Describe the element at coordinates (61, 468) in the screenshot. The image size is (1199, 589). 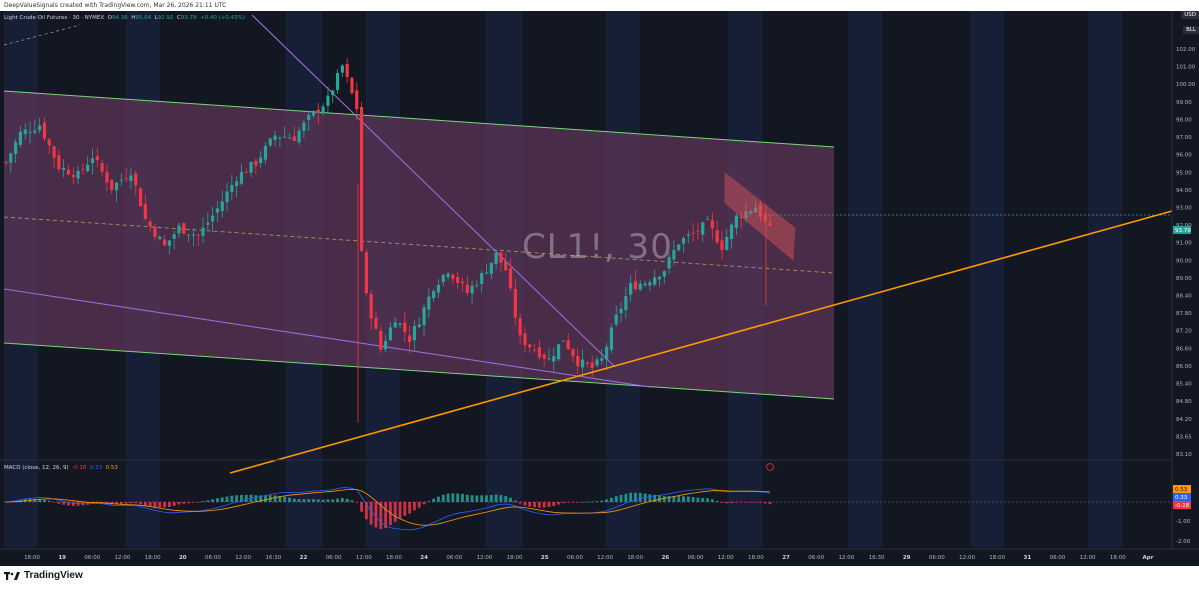
I see `macd-legend: MACD (close, 12, 26, 9) -0.18 0.33 0.53` at that location.